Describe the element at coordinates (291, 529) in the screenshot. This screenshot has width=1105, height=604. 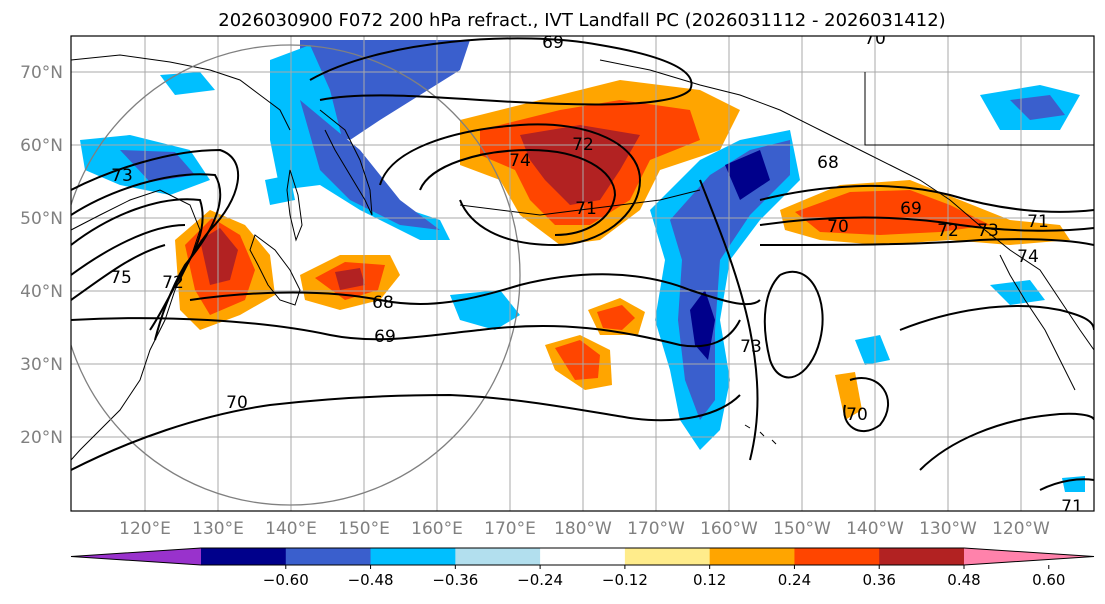
I see `lon-label: 140°E` at that location.